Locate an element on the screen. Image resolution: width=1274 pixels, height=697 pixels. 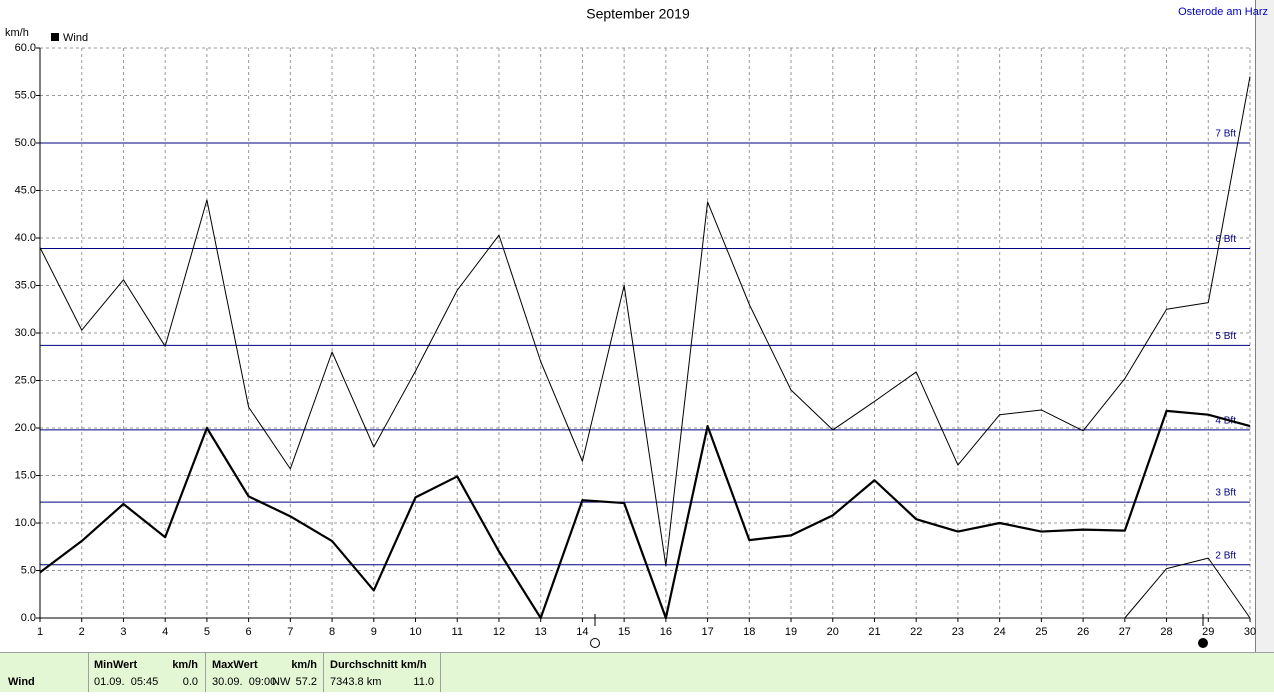
series-line is located at coordinates (1187, 588).